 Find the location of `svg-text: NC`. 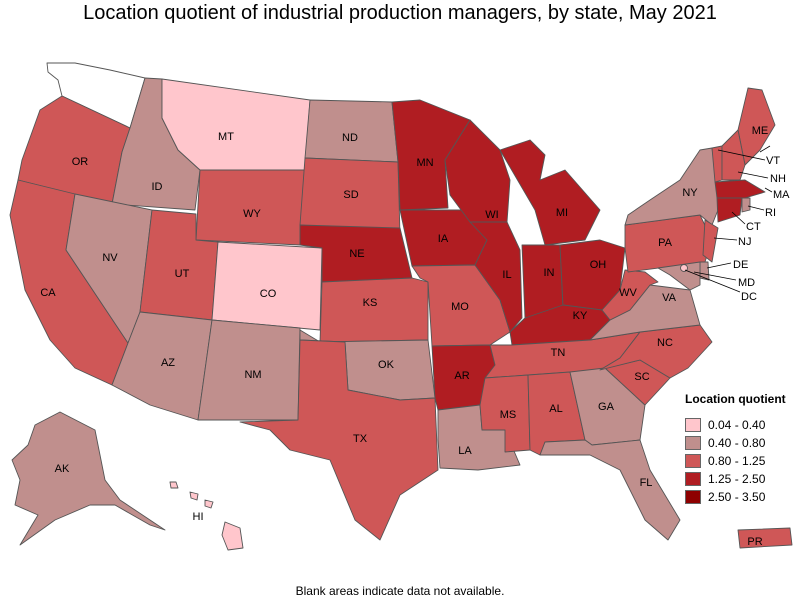

svg-text: NC is located at coordinates (665, 343).